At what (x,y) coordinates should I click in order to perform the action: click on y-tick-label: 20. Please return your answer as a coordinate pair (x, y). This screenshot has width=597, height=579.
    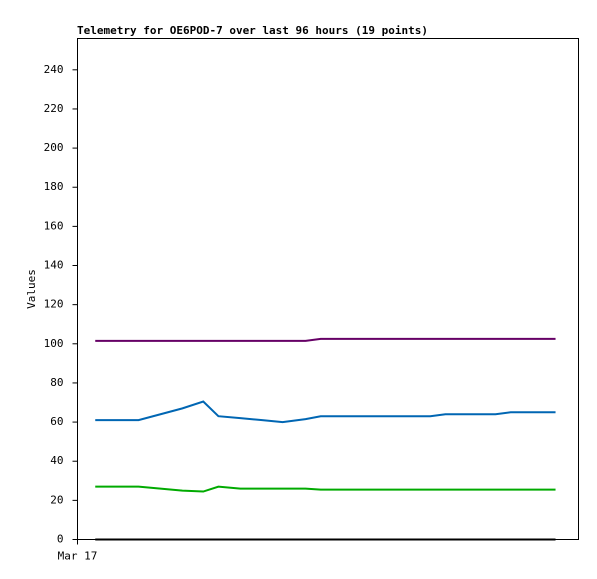
    Looking at the image, I should click on (56, 499).